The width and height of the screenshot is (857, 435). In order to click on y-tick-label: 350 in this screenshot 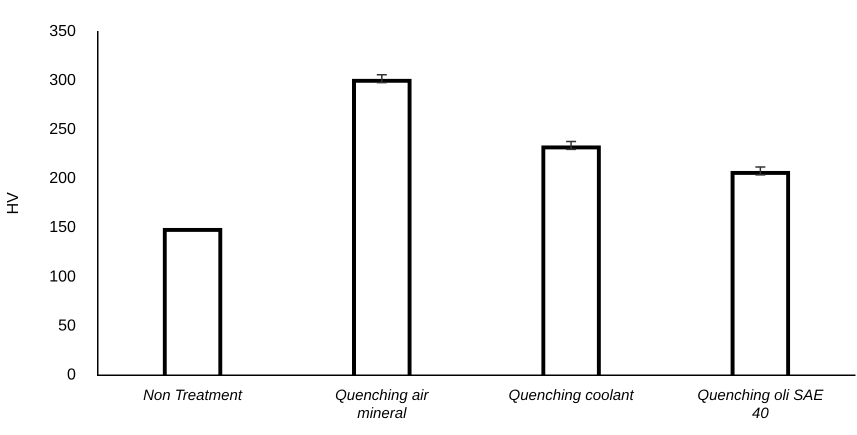, I will do `click(62, 31)`.